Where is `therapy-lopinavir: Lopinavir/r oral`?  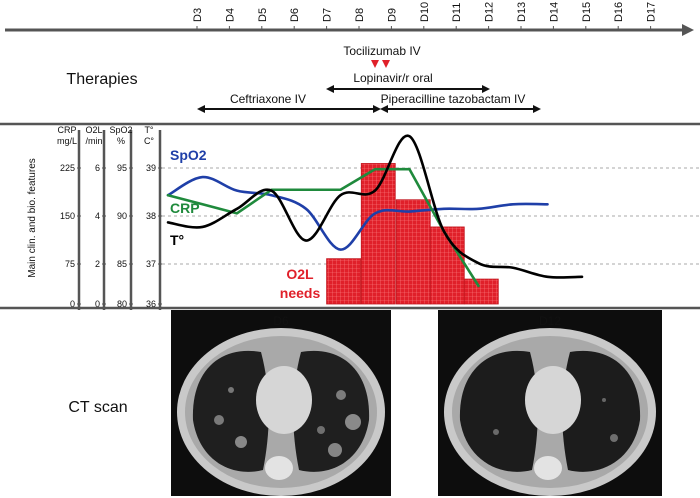 therapy-lopinavir: Lopinavir/r oral is located at coordinates (408, 82).